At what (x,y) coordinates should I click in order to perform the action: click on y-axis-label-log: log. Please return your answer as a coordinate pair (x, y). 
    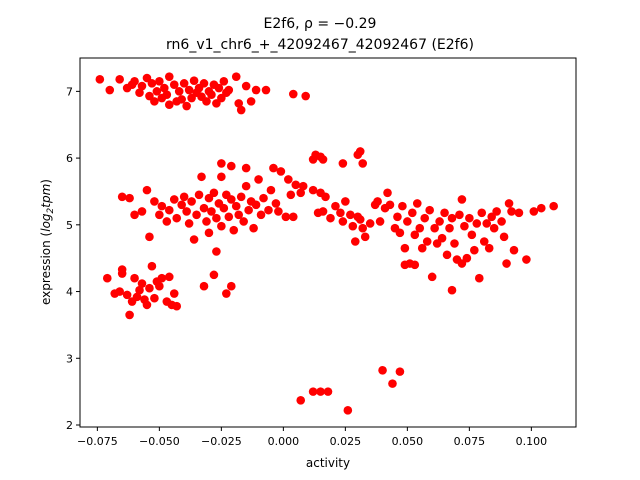
    Looking at the image, I should click on (46, 222).